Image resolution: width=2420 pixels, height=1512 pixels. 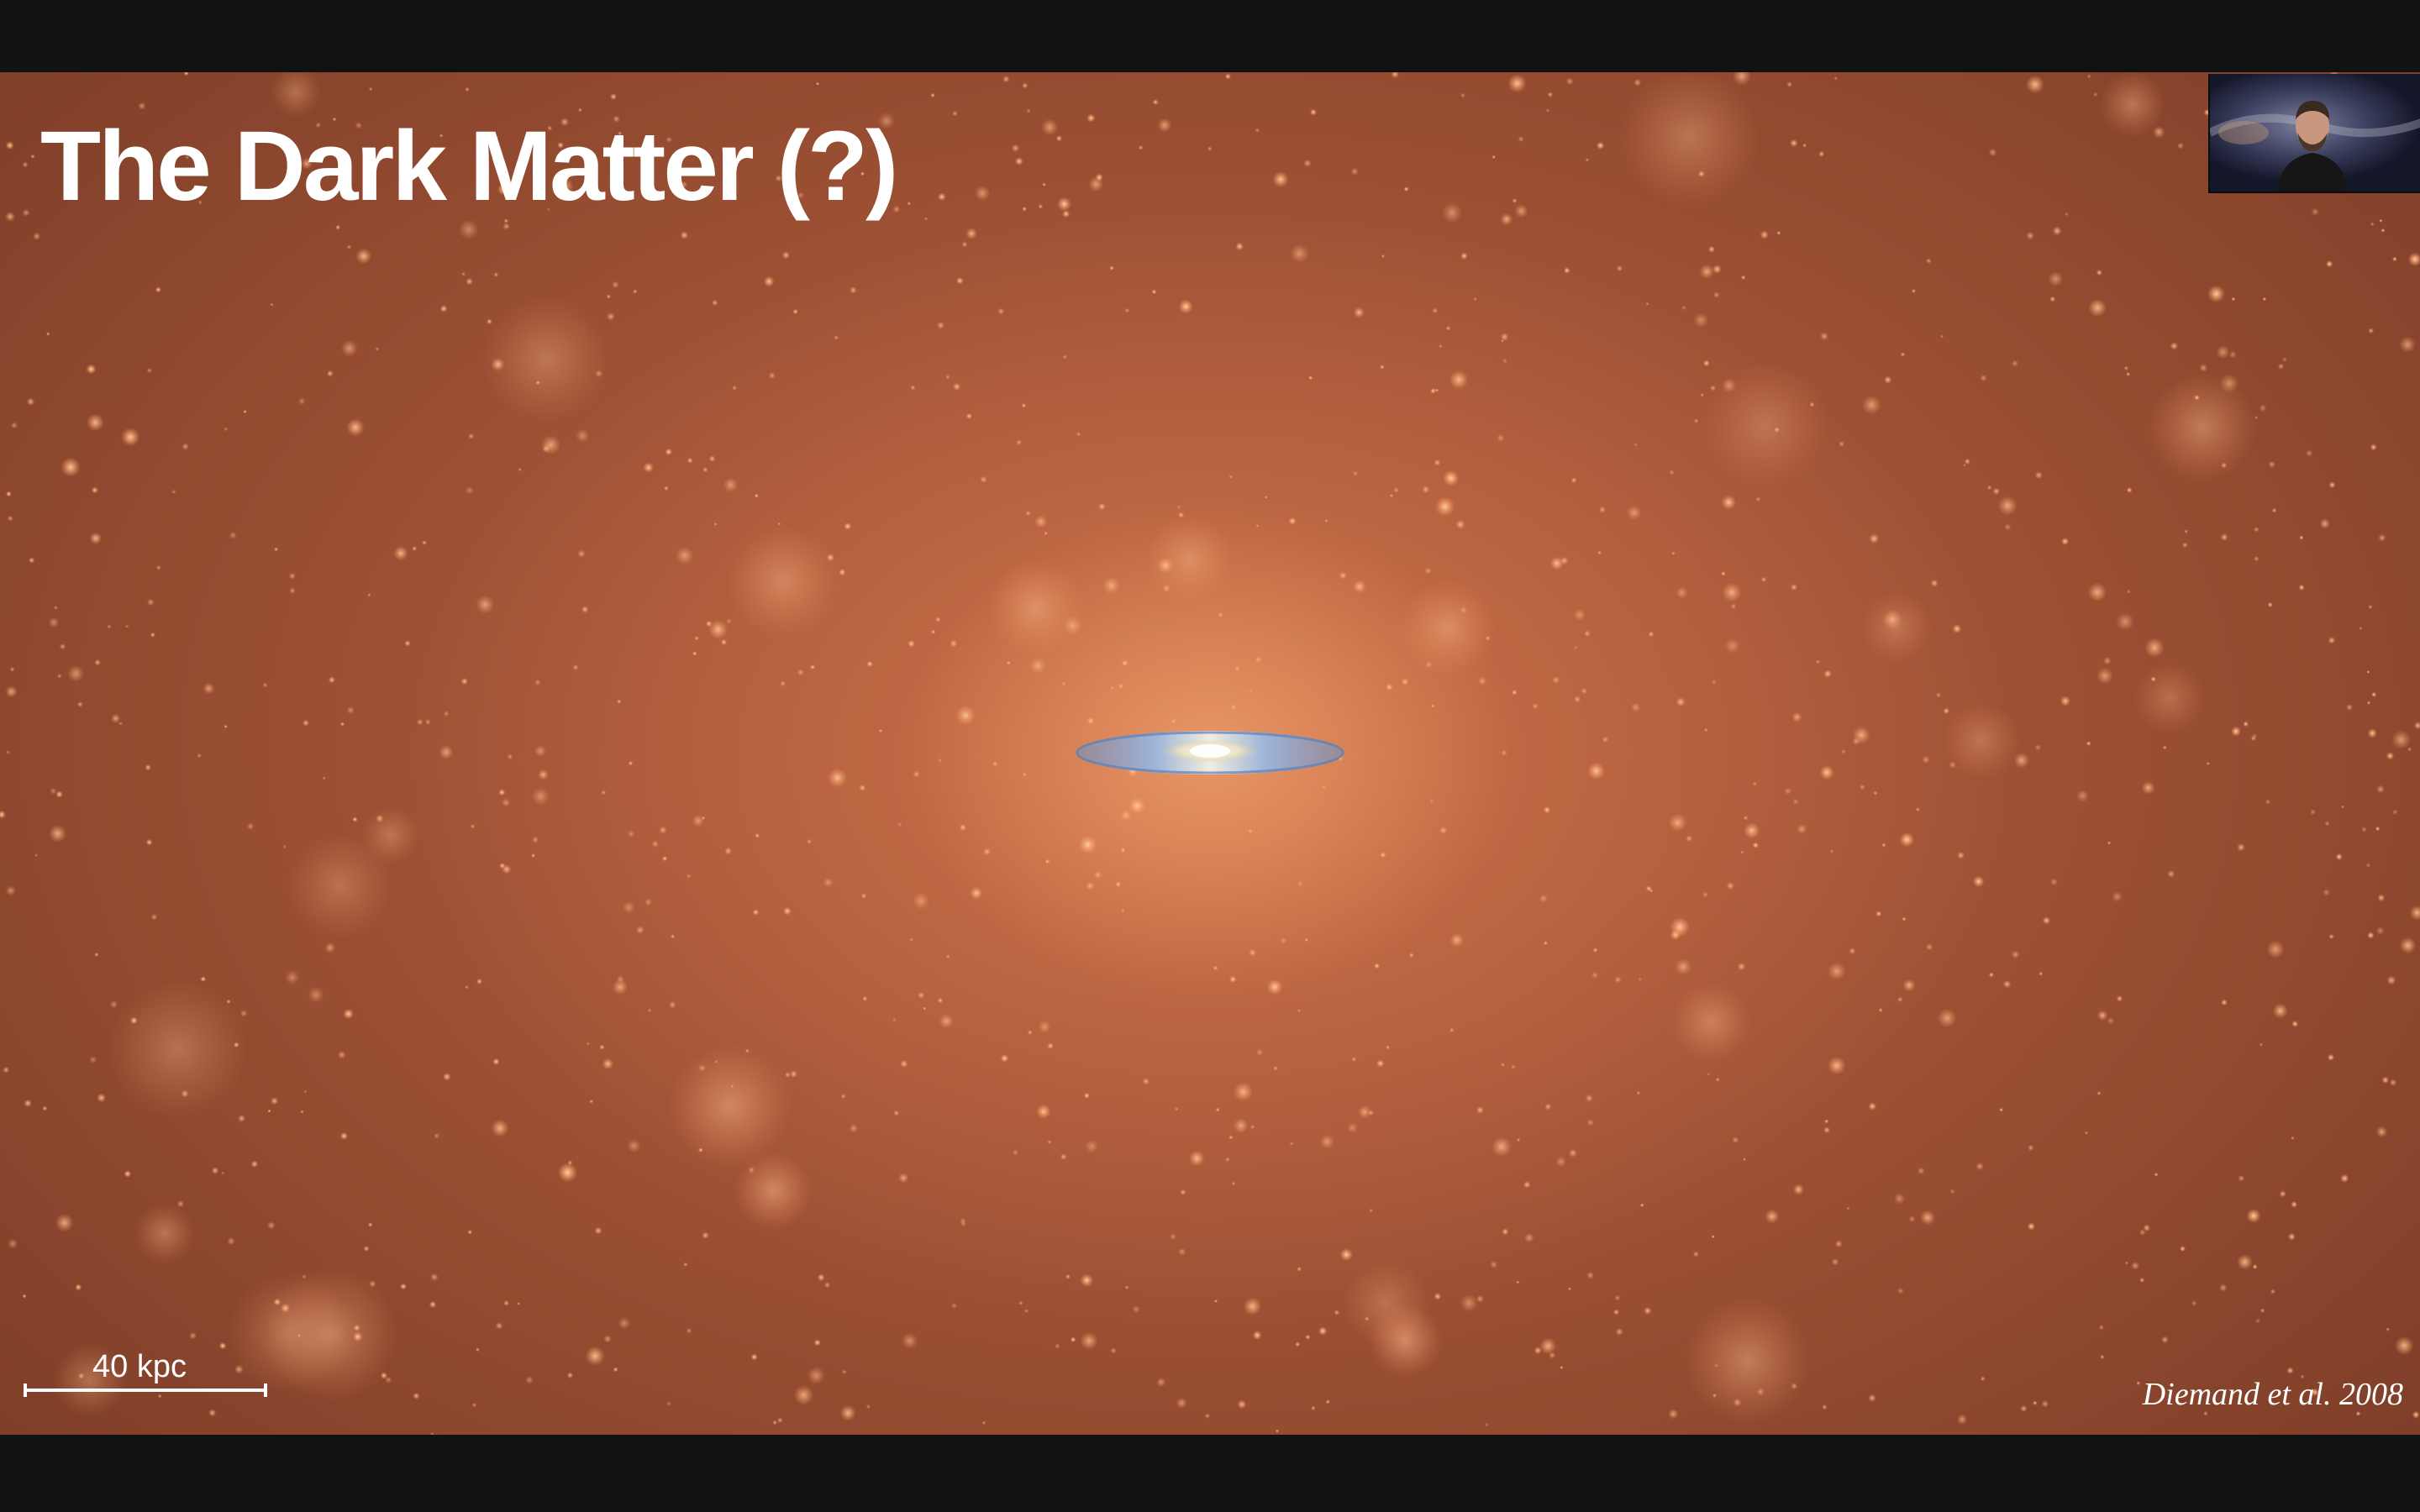 I want to click on presenter-video-thumbnail, so click(x=2314, y=133).